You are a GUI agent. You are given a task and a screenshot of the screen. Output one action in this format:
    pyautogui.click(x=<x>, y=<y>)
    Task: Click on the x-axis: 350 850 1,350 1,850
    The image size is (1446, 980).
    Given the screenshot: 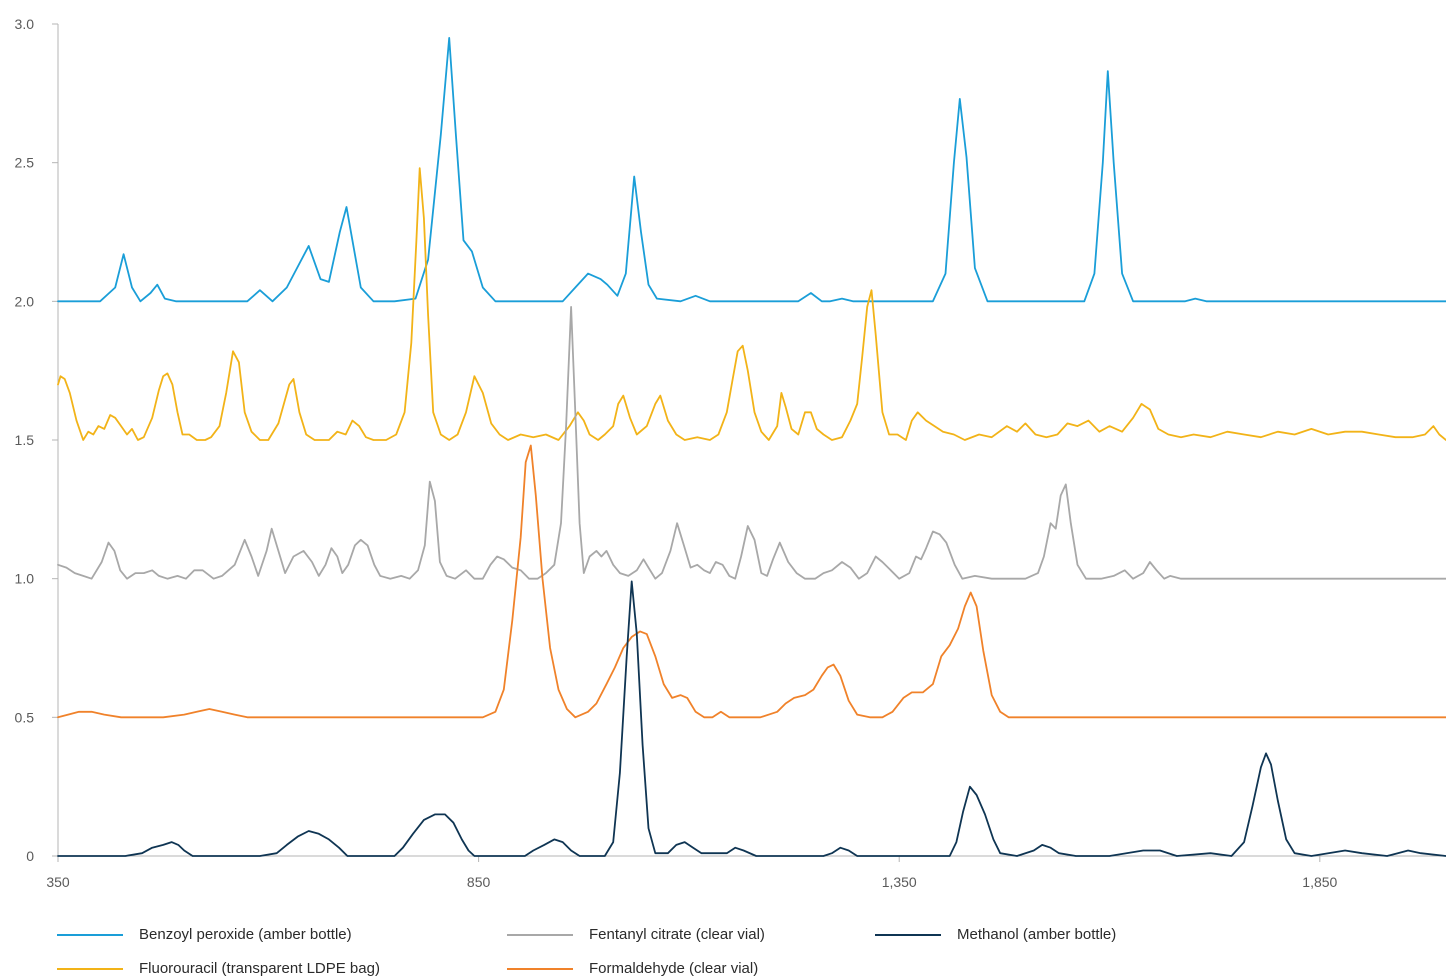 What is the action you would take?
    pyautogui.click(x=746, y=872)
    